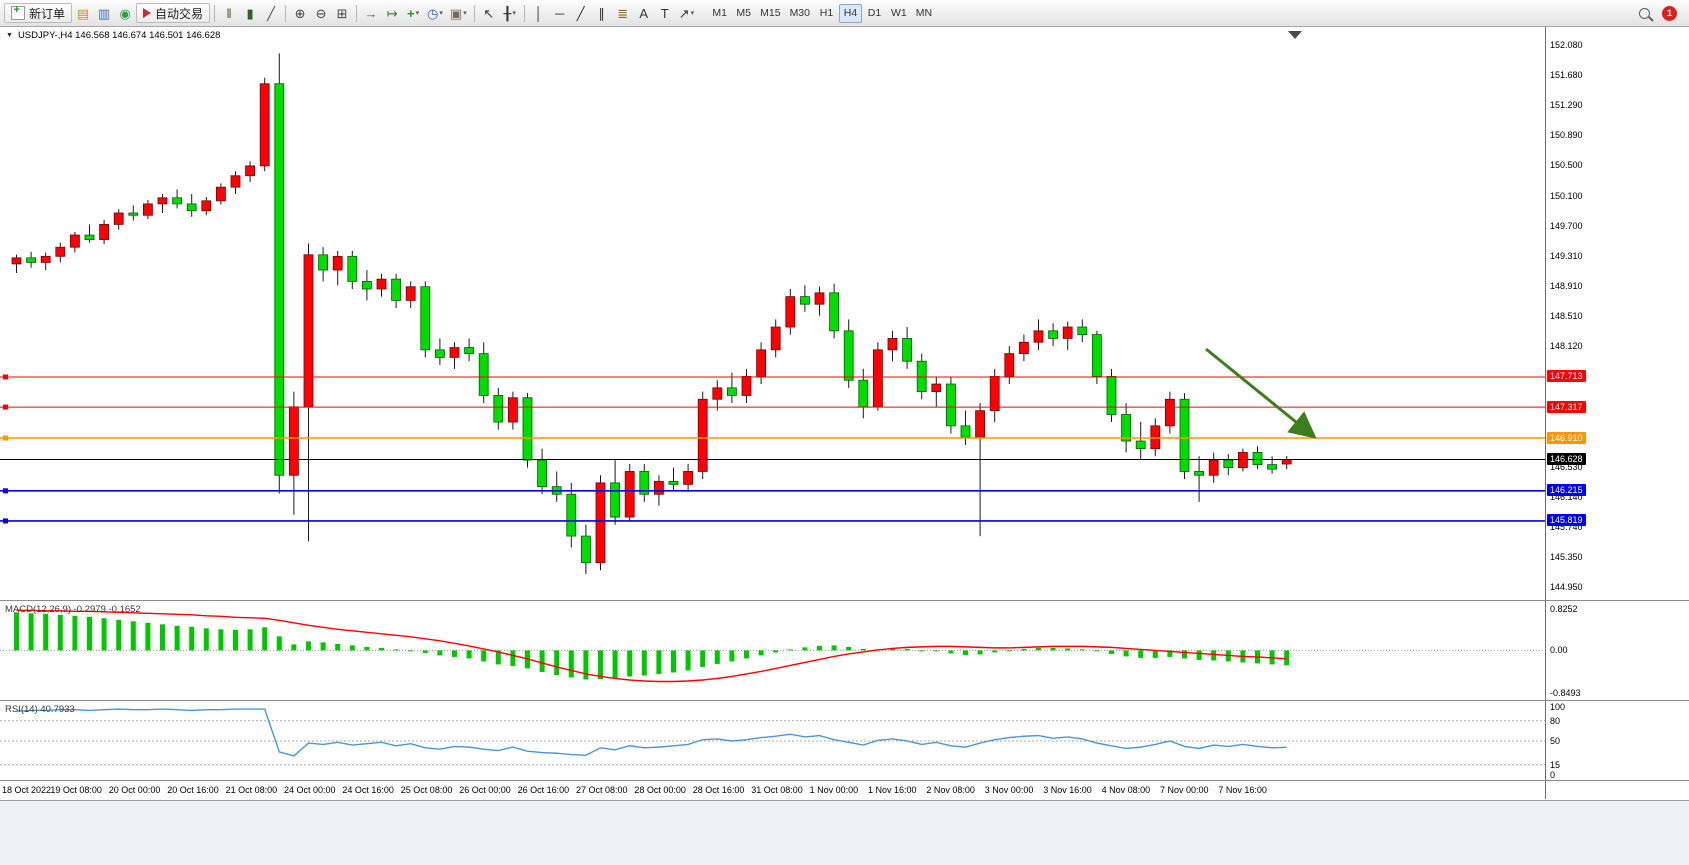 Image resolution: width=1689 pixels, height=865 pixels. What do you see at coordinates (602, 790) in the screenshot?
I see `time-tick: 27 Oct 08:00` at bounding box center [602, 790].